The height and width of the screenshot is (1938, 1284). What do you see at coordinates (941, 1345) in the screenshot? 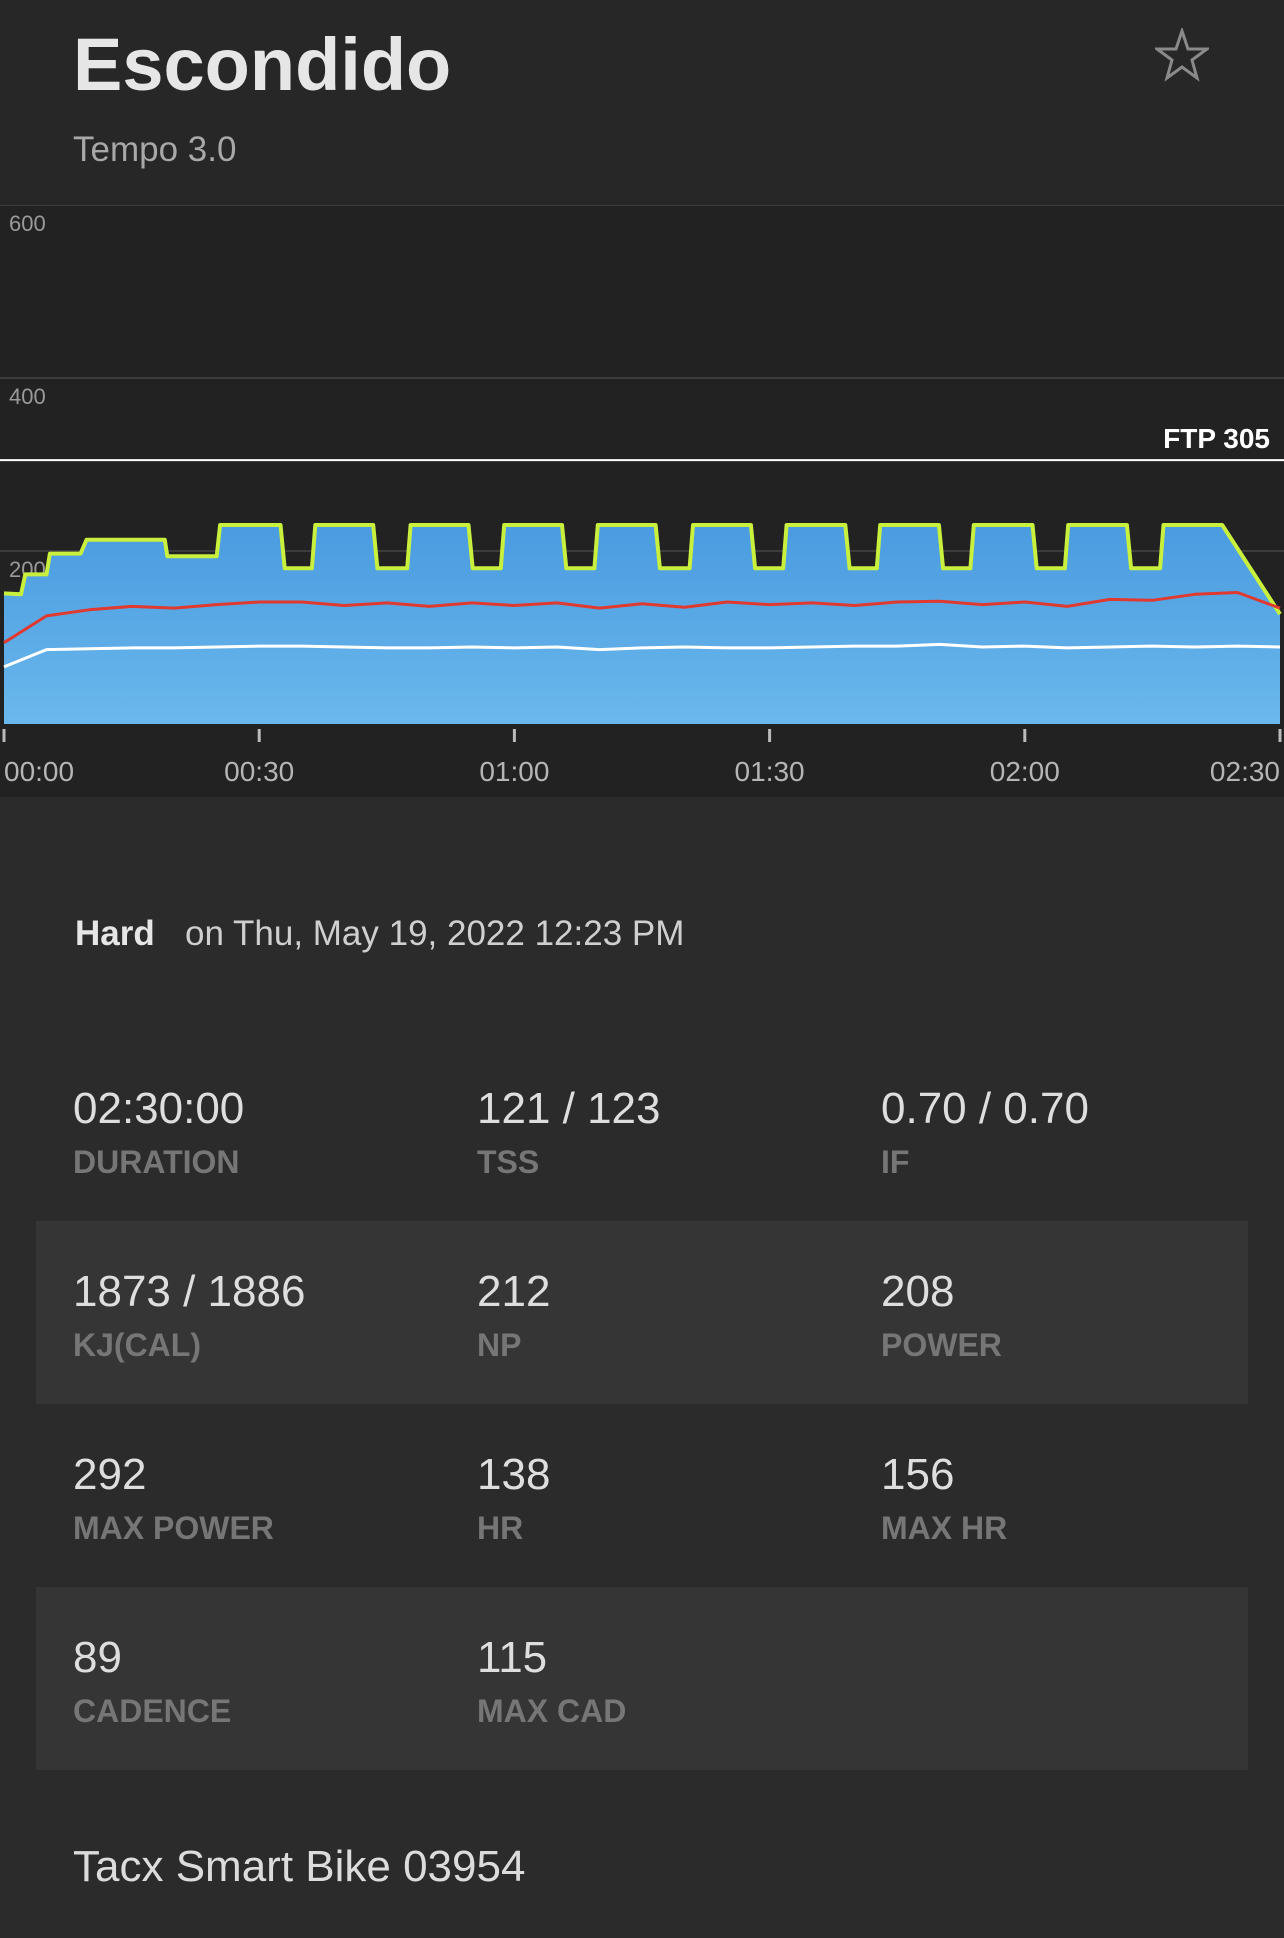
I see `stat-label: POWER` at bounding box center [941, 1345].